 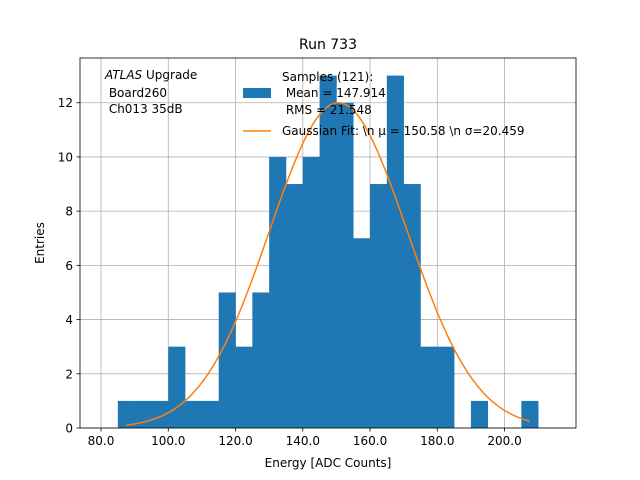 What do you see at coordinates (69, 374) in the screenshot?
I see `y-tick-label: 2` at bounding box center [69, 374].